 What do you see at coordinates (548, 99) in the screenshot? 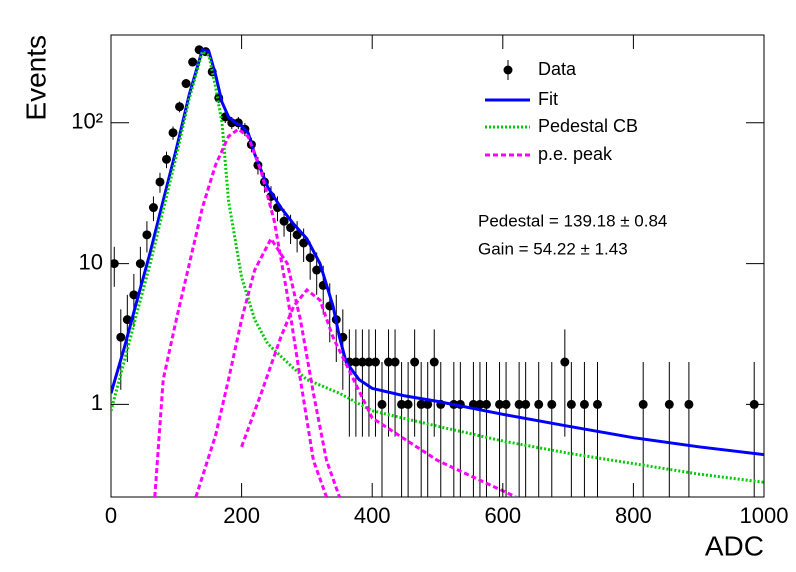
I see `legend-label: Fit` at bounding box center [548, 99].